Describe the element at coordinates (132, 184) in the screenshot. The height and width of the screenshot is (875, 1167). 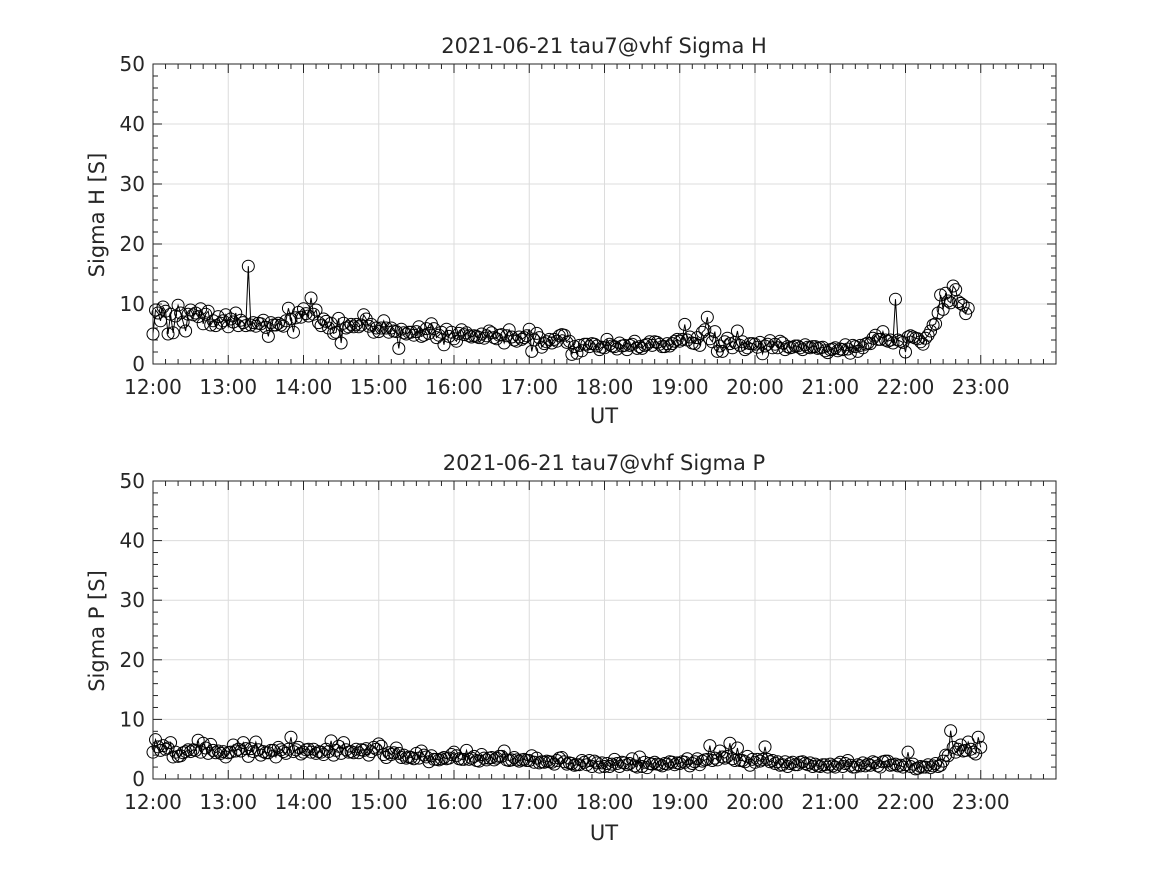
I see `sigma-h-y-tick-label: 30` at that location.